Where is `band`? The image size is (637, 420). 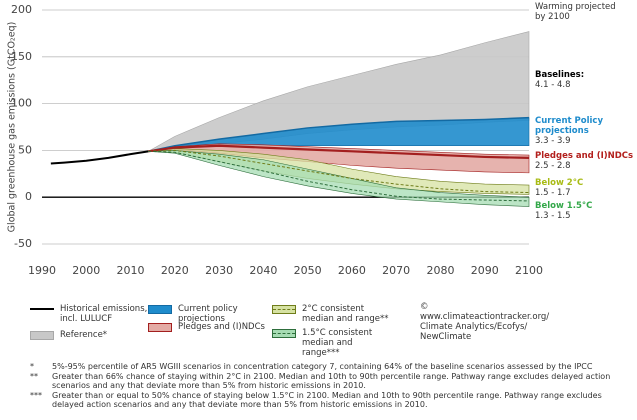 band is located at coordinates (339, 178).